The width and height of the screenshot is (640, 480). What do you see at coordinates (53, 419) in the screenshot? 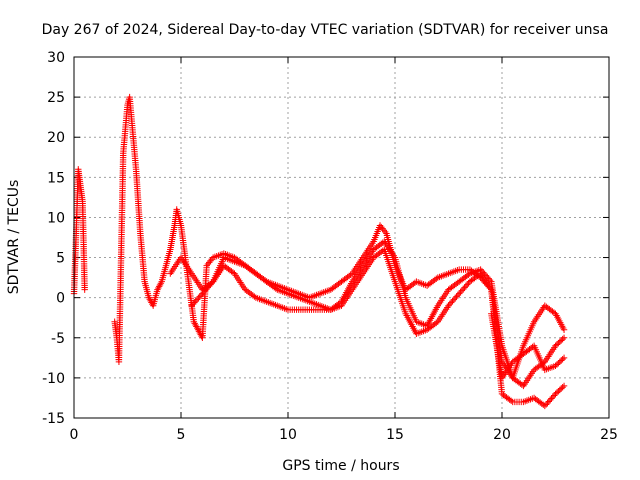
I see `y-tick-label: -15` at bounding box center [53, 419].